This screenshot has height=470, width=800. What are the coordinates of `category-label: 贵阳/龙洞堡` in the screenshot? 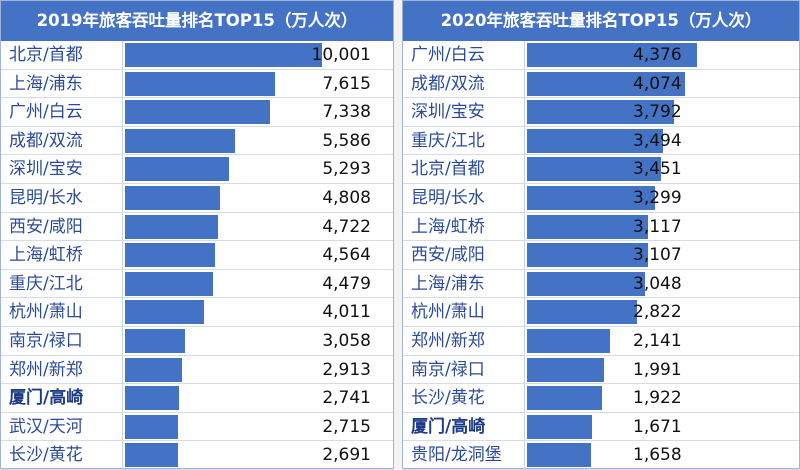 It's located at (464, 455).